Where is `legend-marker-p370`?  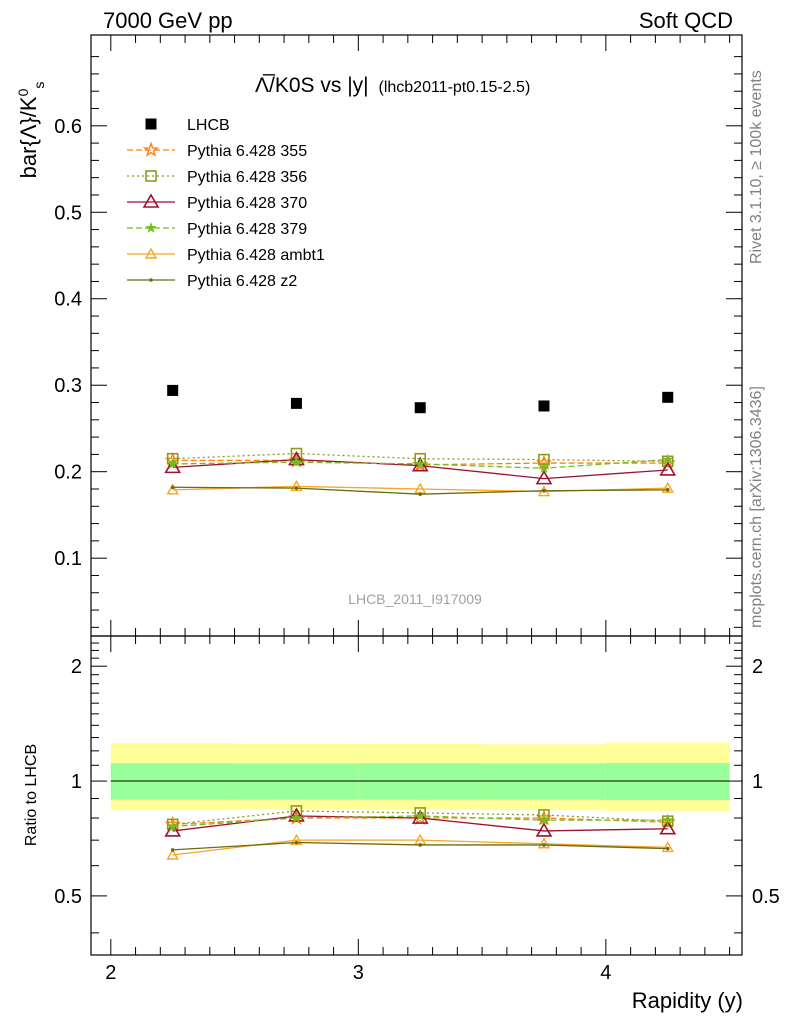
legend-marker-p370 is located at coordinates (151, 200).